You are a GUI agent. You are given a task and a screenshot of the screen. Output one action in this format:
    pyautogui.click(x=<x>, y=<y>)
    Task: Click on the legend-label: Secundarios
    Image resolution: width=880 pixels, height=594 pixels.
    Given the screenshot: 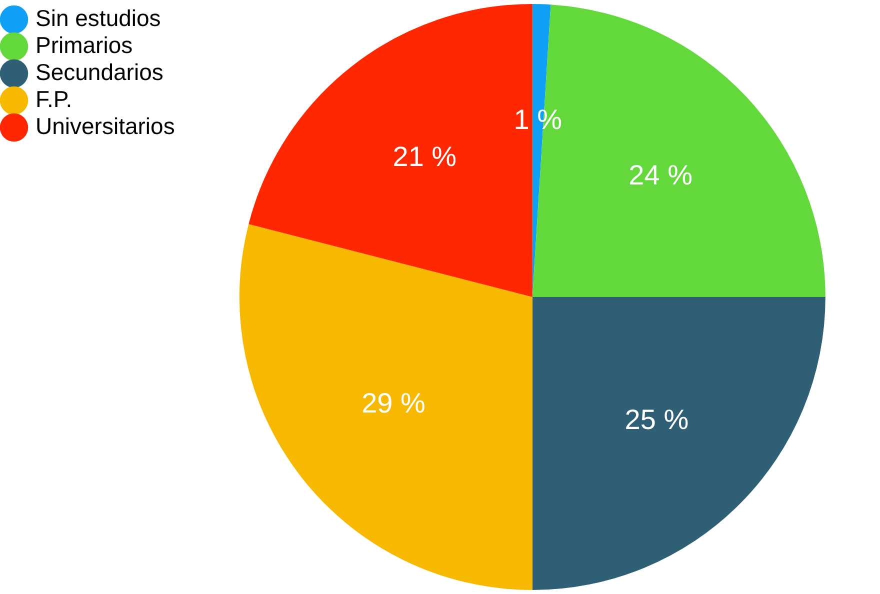 What is the action you would take?
    pyautogui.click(x=100, y=71)
    